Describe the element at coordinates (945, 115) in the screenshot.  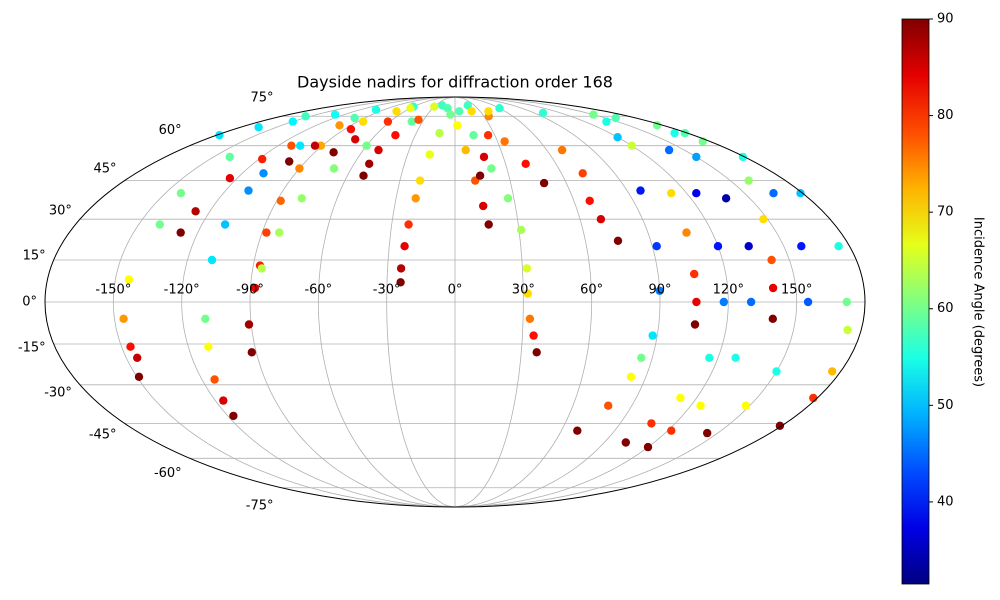
I see `colorbar-tick-label: 80` at that location.